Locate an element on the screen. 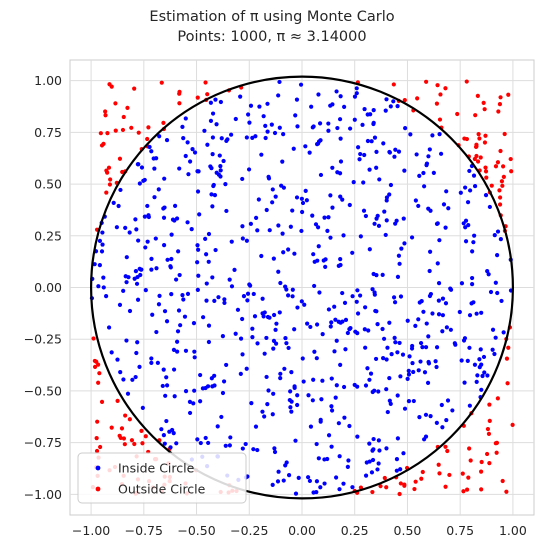  chart-title-line2: Points: 1000, π ≈ 3.14000 is located at coordinates (272, 37).